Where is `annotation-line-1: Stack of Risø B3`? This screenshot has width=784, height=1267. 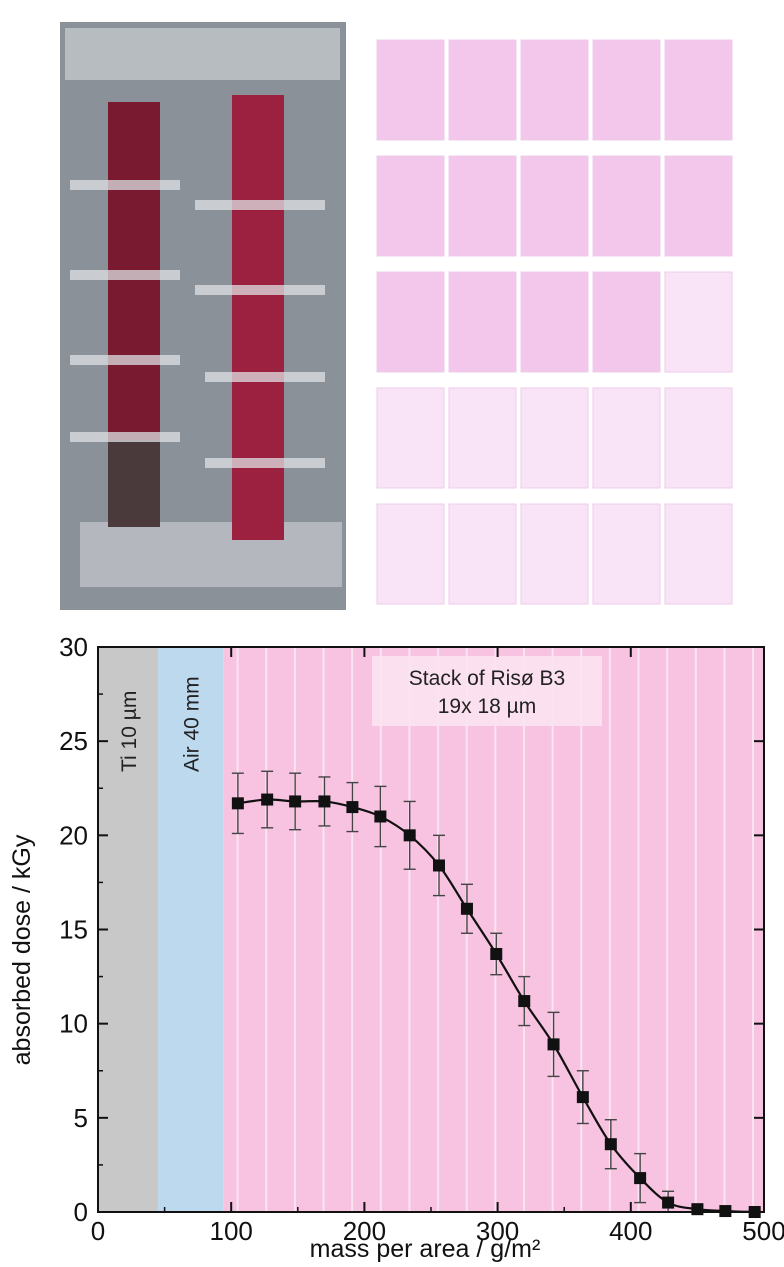 annotation-line-1: Stack of Risø B3 is located at coordinates (487, 678).